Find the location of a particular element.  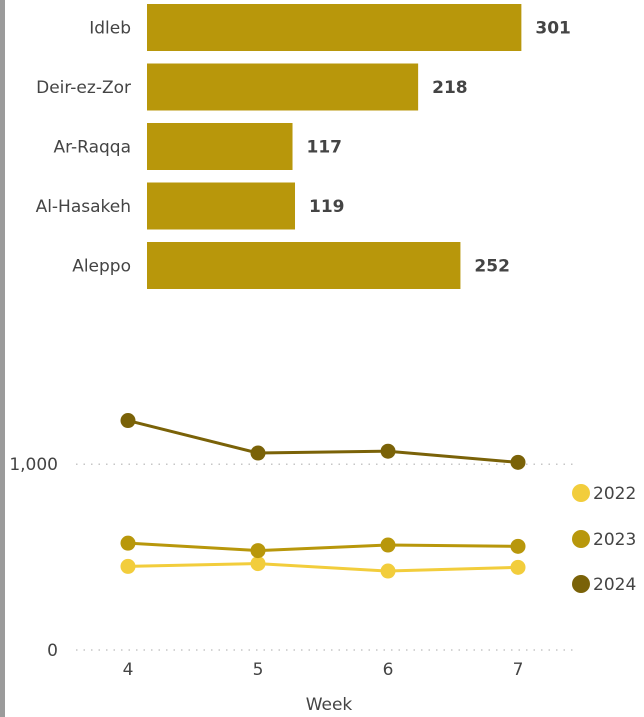

series-line-2022 is located at coordinates (323, 567).